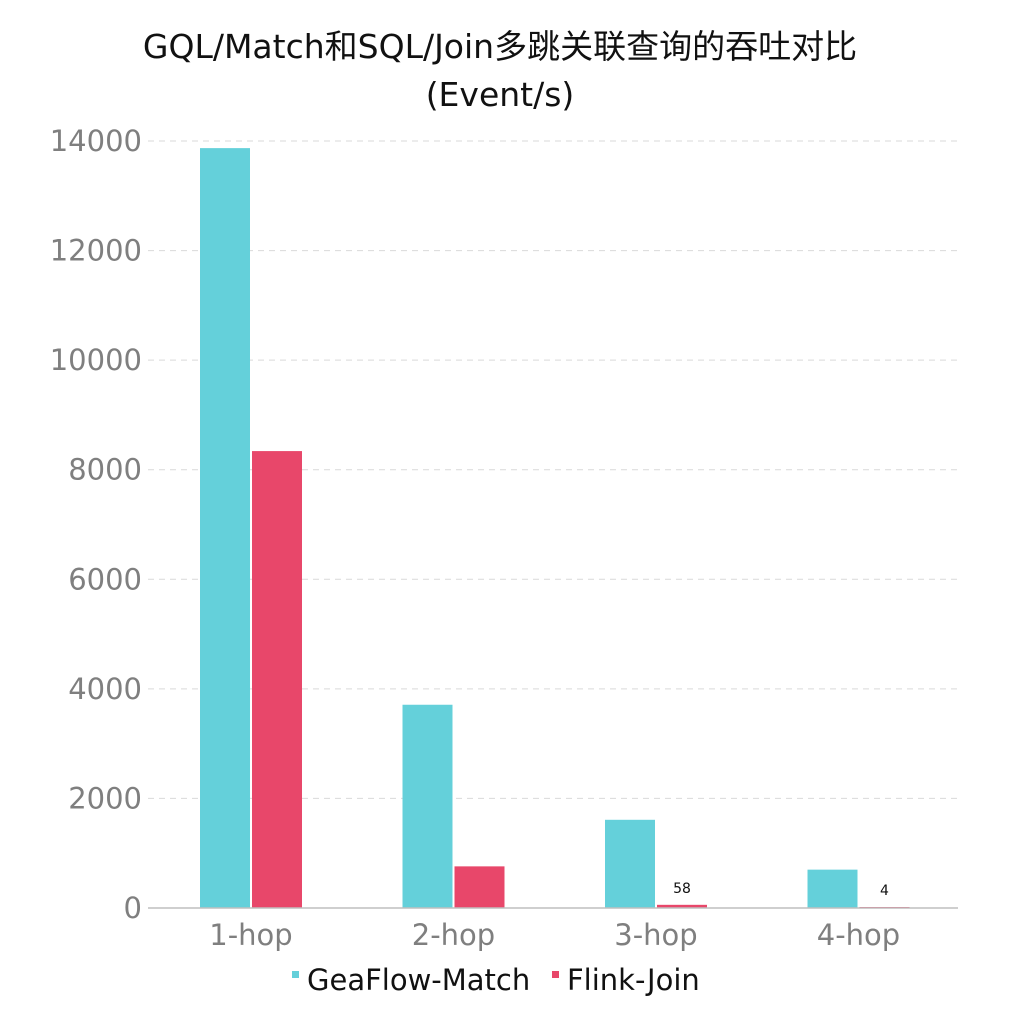 This screenshot has height=1022, width=1022. Describe the element at coordinates (105, 579) in the screenshot. I see `y-tick-label: 6000` at that location.